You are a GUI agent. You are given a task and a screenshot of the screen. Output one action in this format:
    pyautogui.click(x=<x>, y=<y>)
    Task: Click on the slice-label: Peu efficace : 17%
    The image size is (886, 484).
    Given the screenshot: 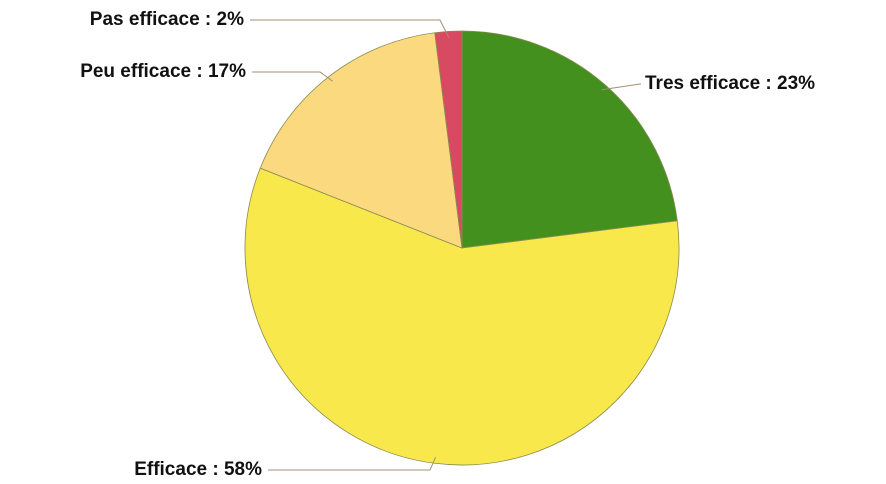 What is the action you would take?
    pyautogui.click(x=163, y=71)
    